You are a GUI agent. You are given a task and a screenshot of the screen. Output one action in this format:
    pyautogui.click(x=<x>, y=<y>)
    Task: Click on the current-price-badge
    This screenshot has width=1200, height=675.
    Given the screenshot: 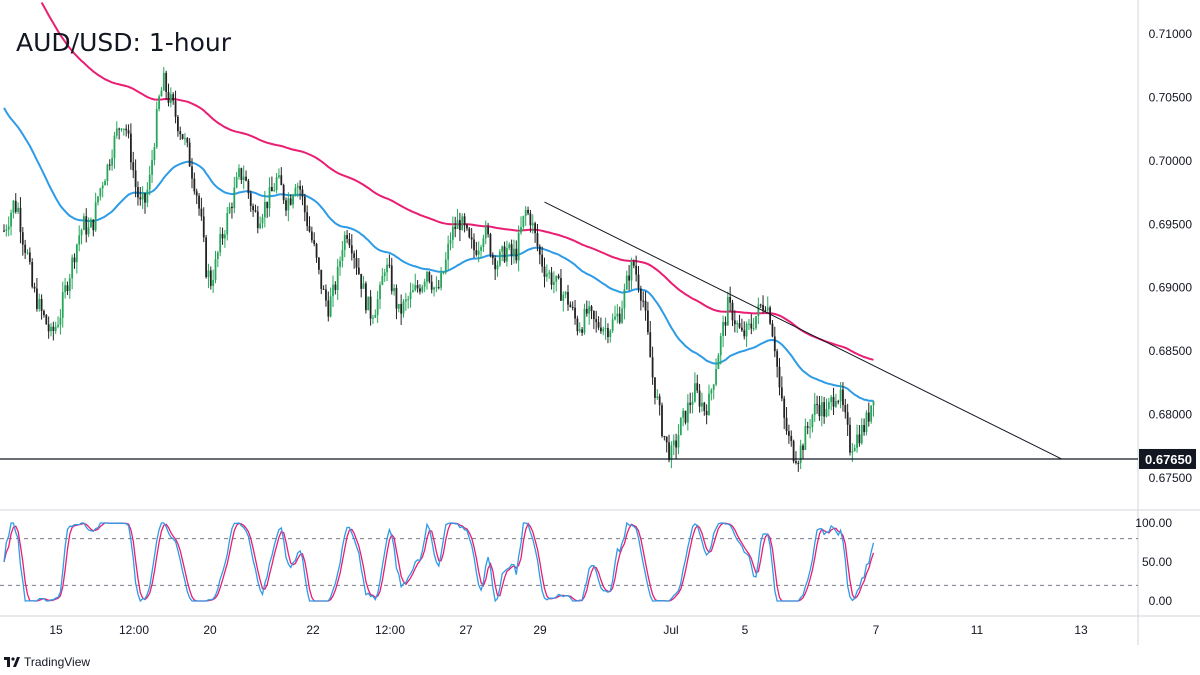 What is the action you would take?
    pyautogui.click(x=1167, y=458)
    